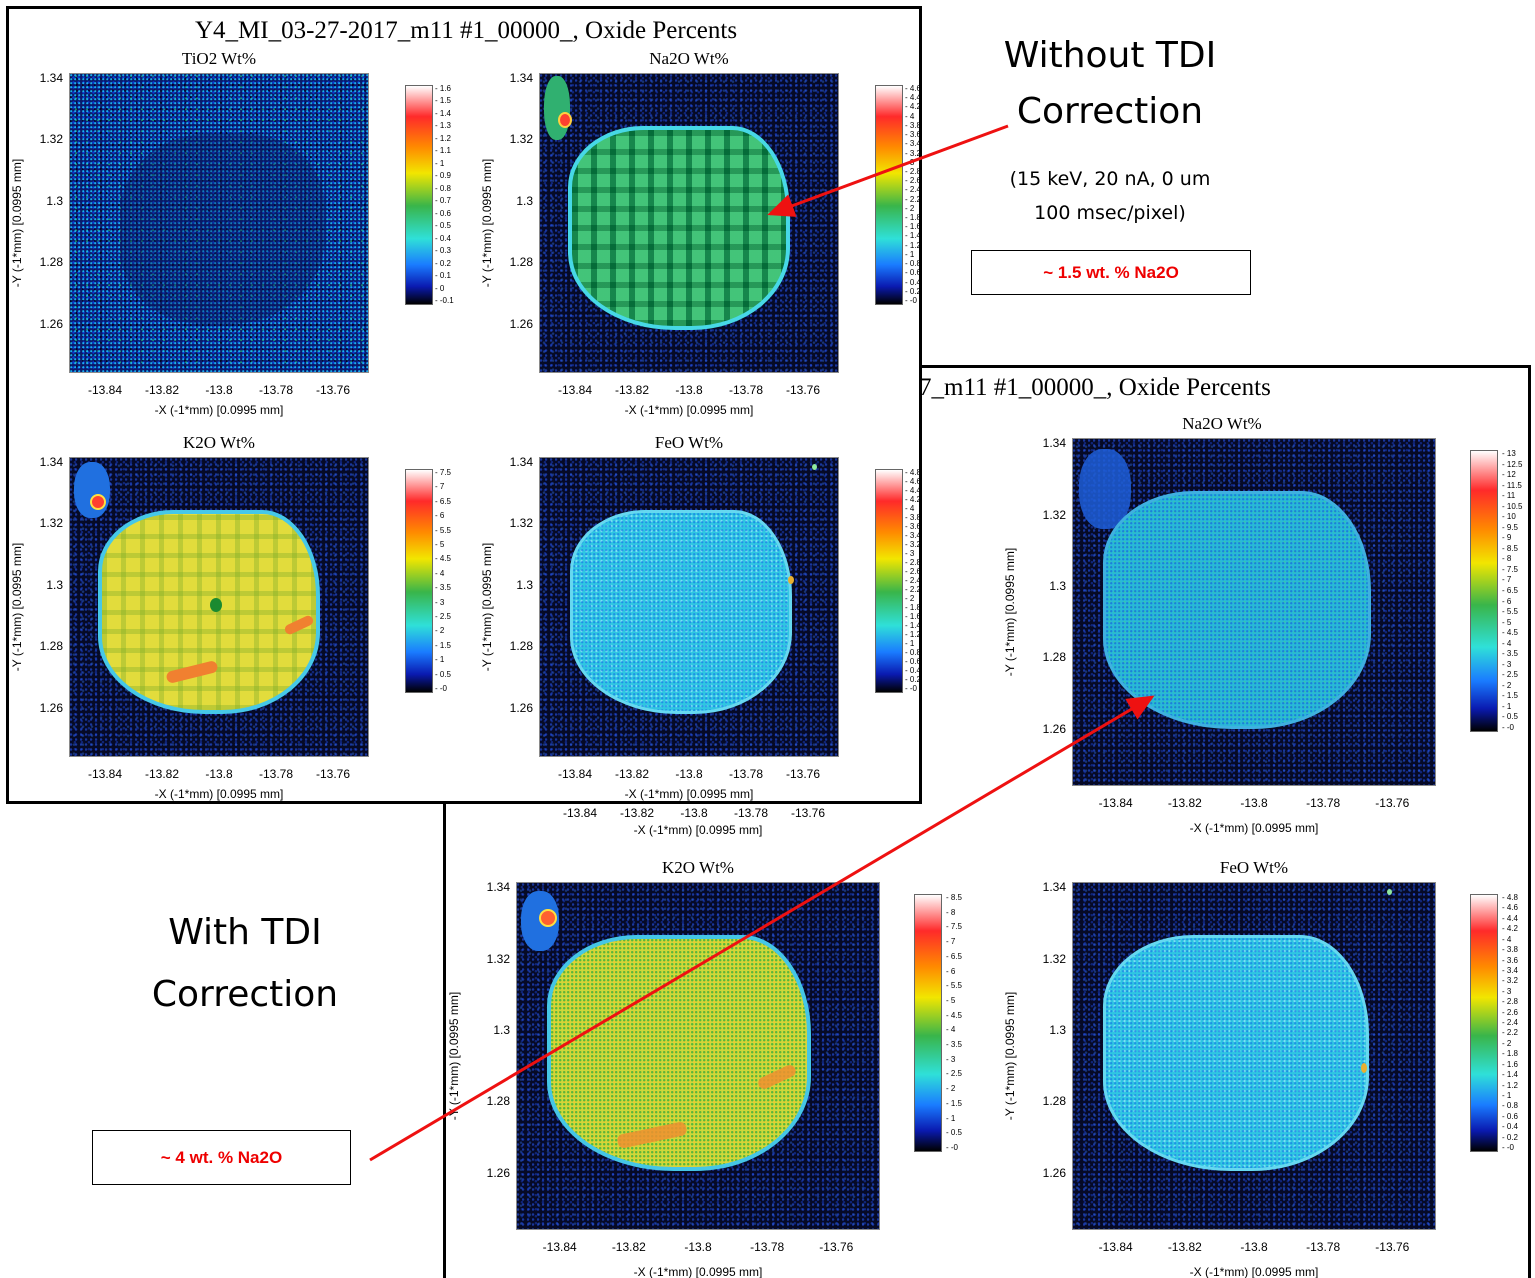 Image resolution: width=1535 pixels, height=1278 pixels. Describe the element at coordinates (913, 144) in the screenshot. I see `colorbar-tick-label: - 3.4` at that location.